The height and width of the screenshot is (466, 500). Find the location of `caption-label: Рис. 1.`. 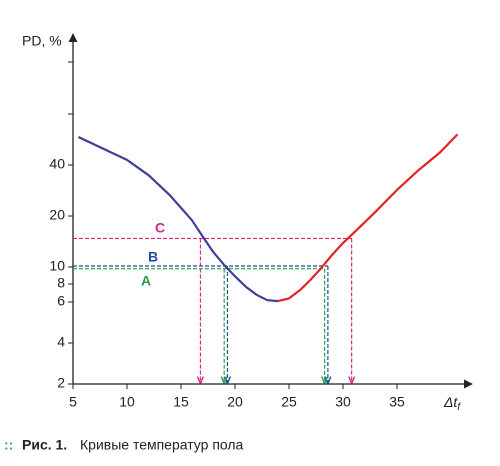

caption-label: Рис. 1. is located at coordinates (44, 445).